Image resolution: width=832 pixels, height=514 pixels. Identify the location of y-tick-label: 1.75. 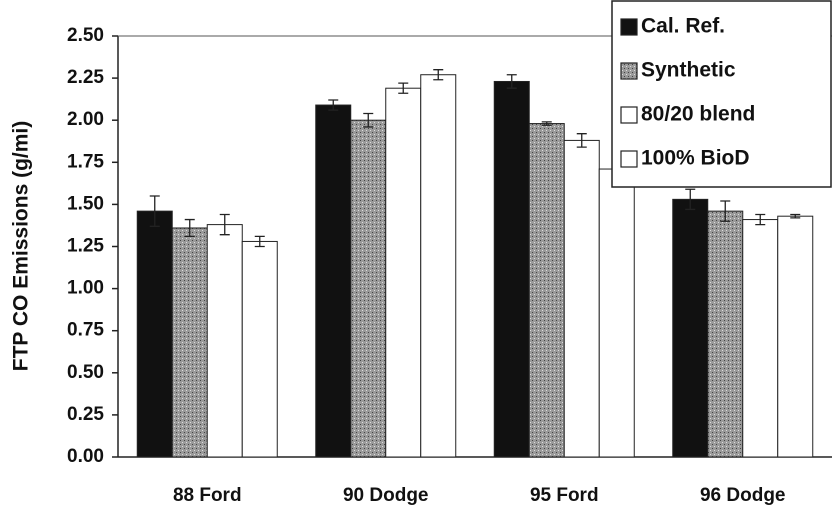
(85, 161).